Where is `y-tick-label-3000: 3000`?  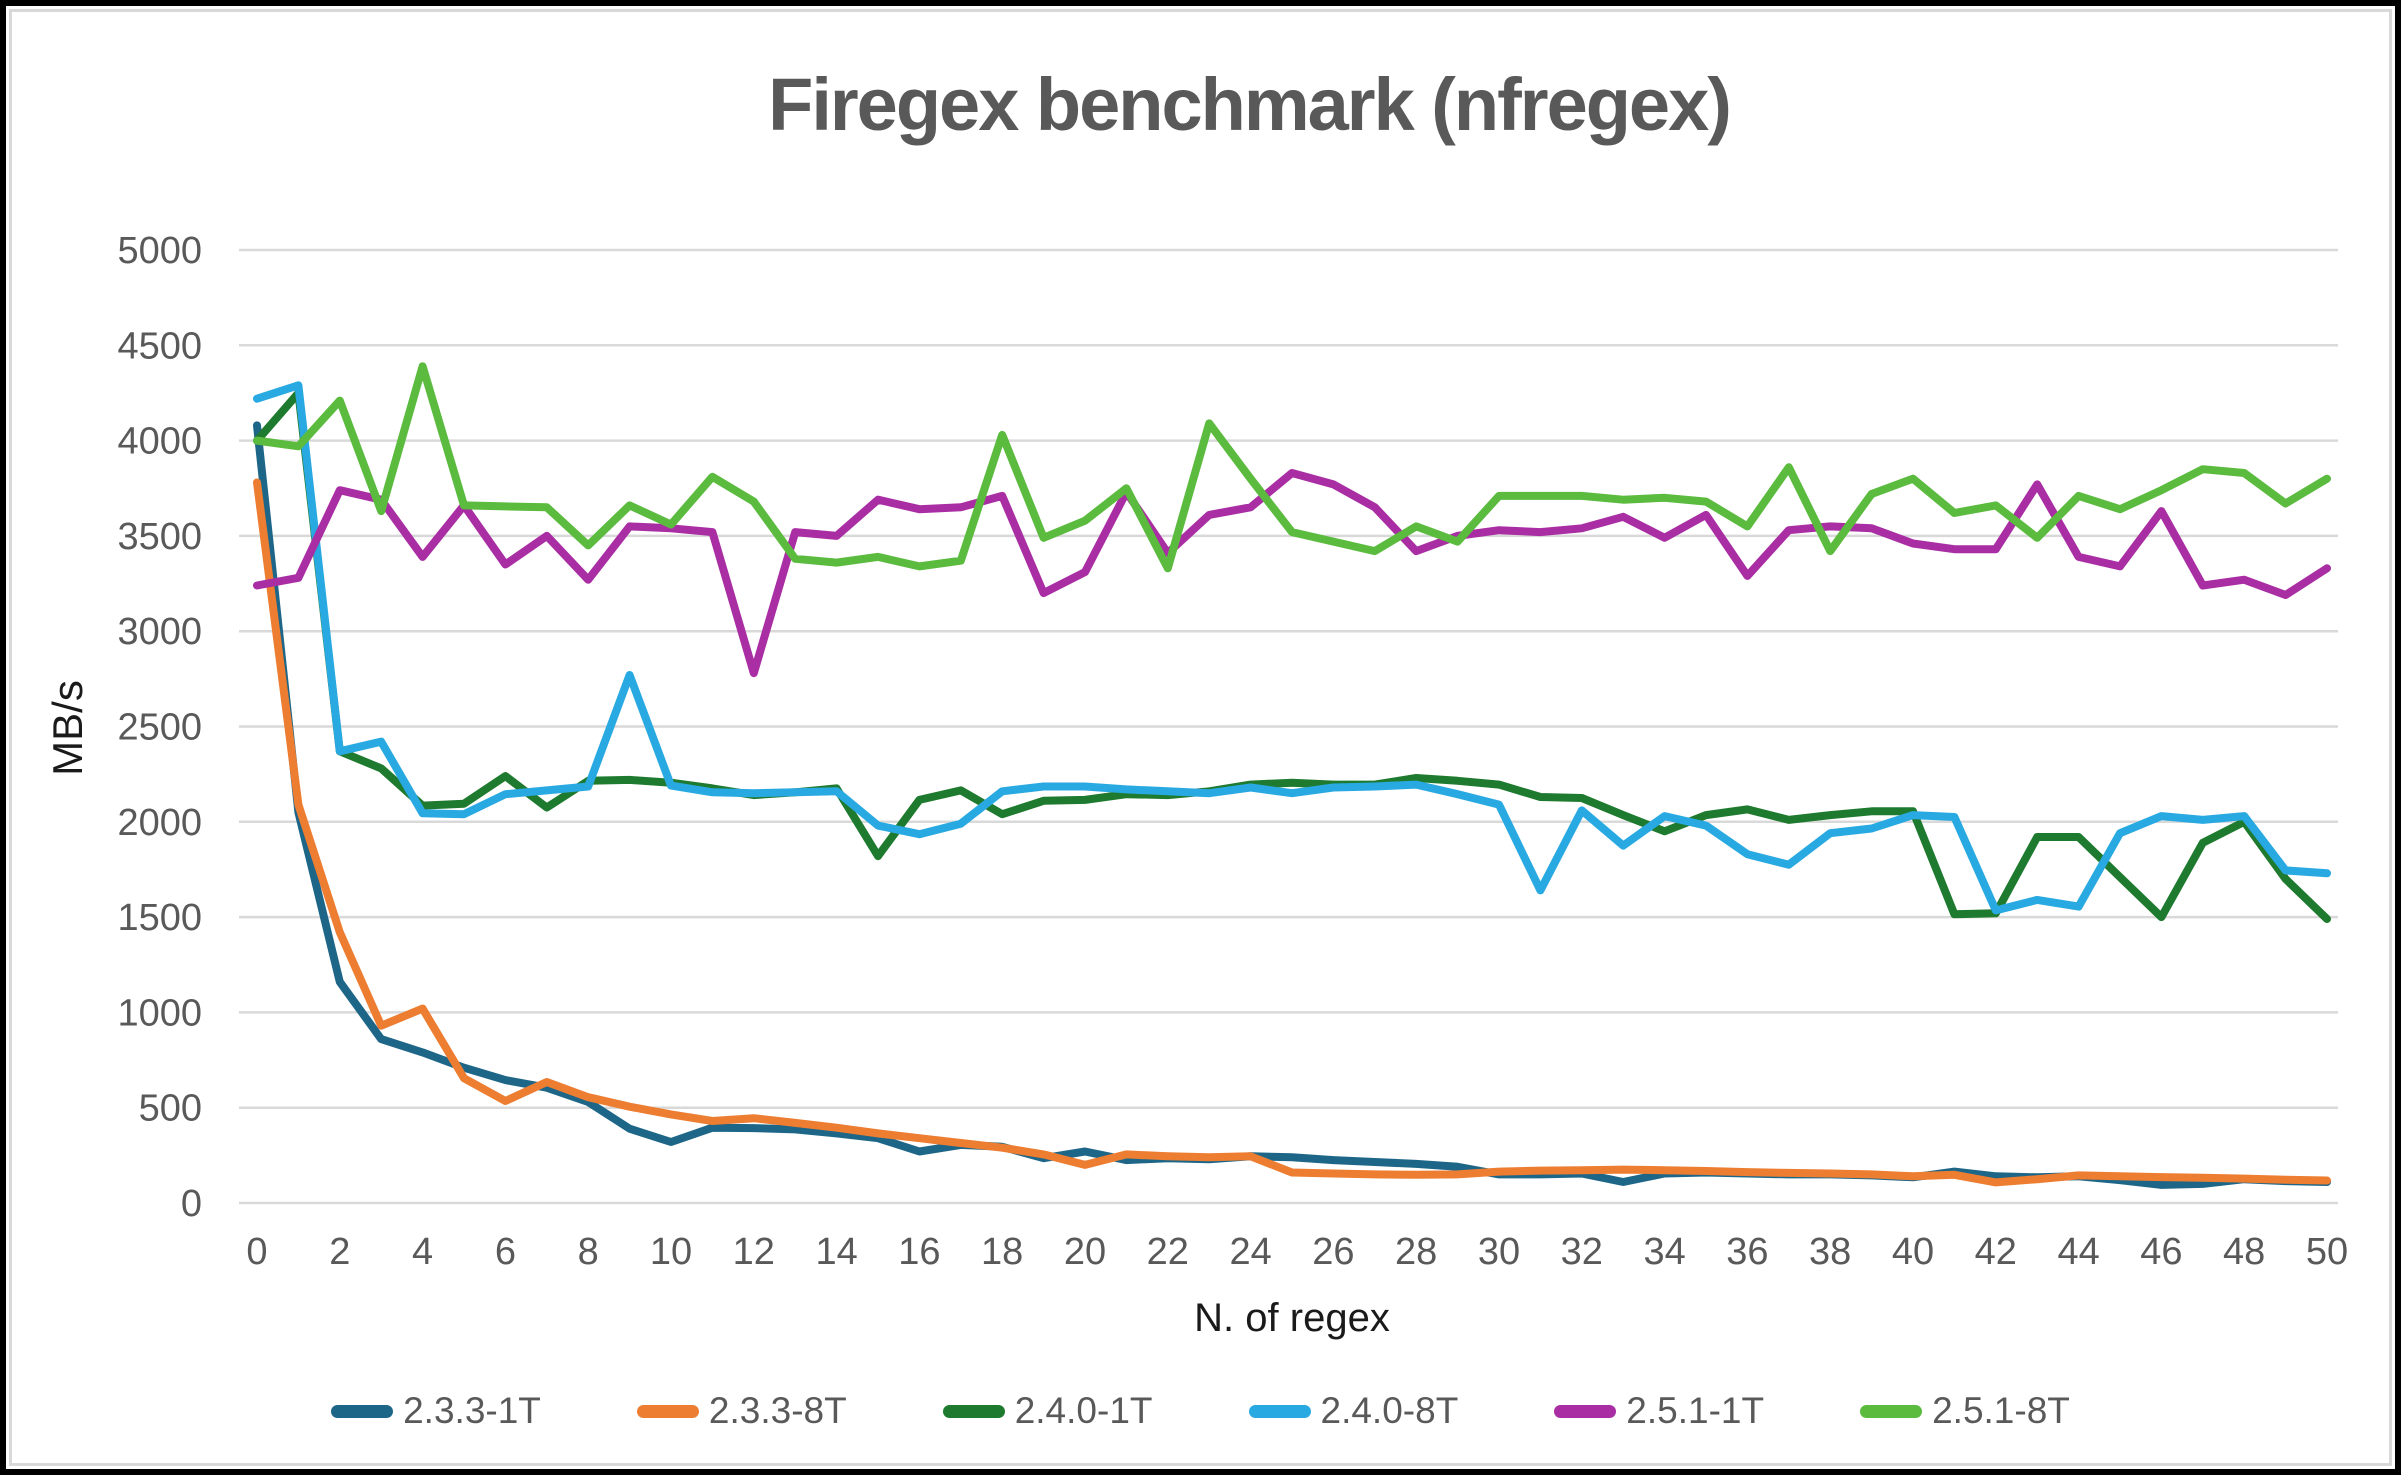 y-tick-label-3000: 3000 is located at coordinates (159, 632).